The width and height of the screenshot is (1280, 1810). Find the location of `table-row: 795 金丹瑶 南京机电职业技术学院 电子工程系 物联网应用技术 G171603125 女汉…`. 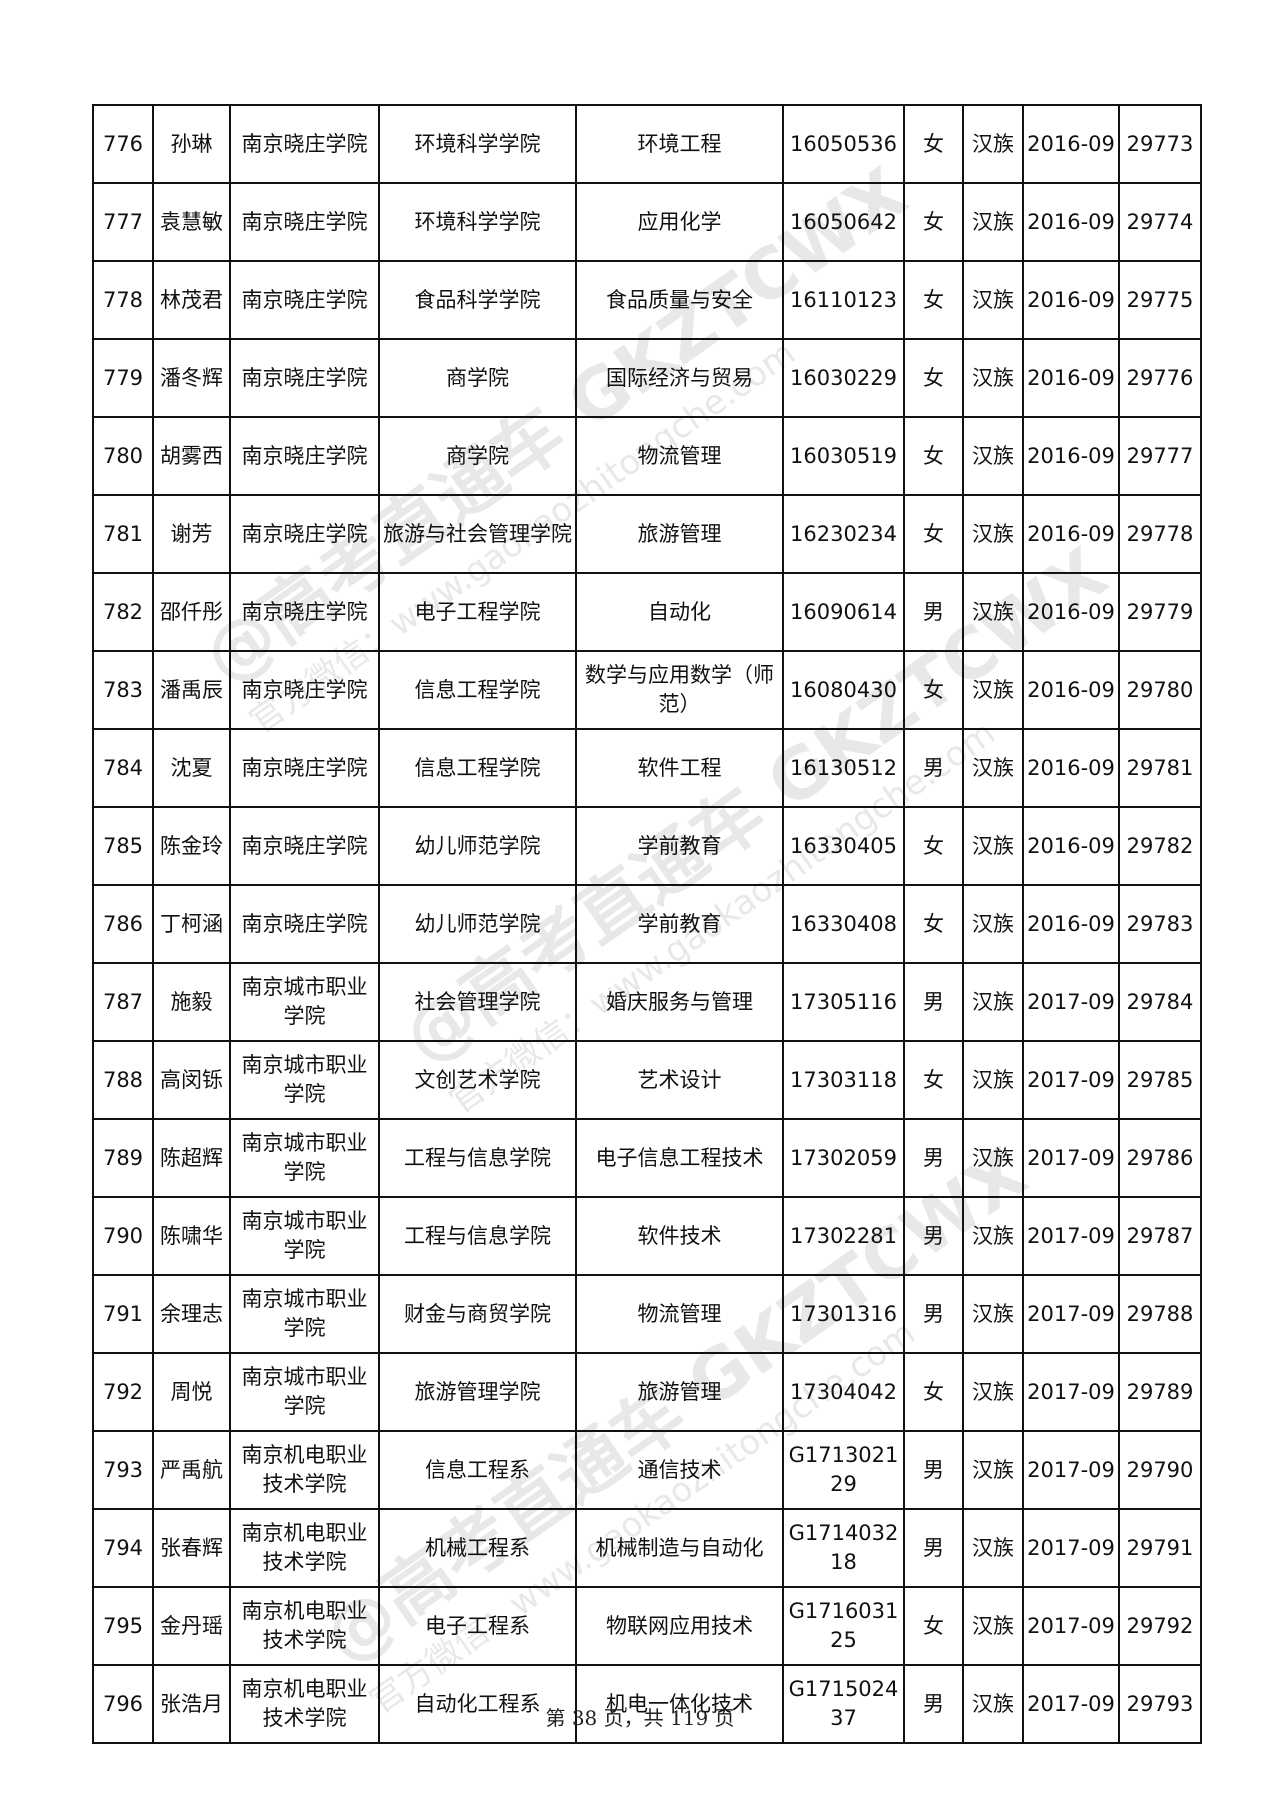

table-row: 795 金丹瑶 南京机电职业技术学院 电子工程系 物联网应用技术 G171603125 女汉… is located at coordinates (647, 1626).